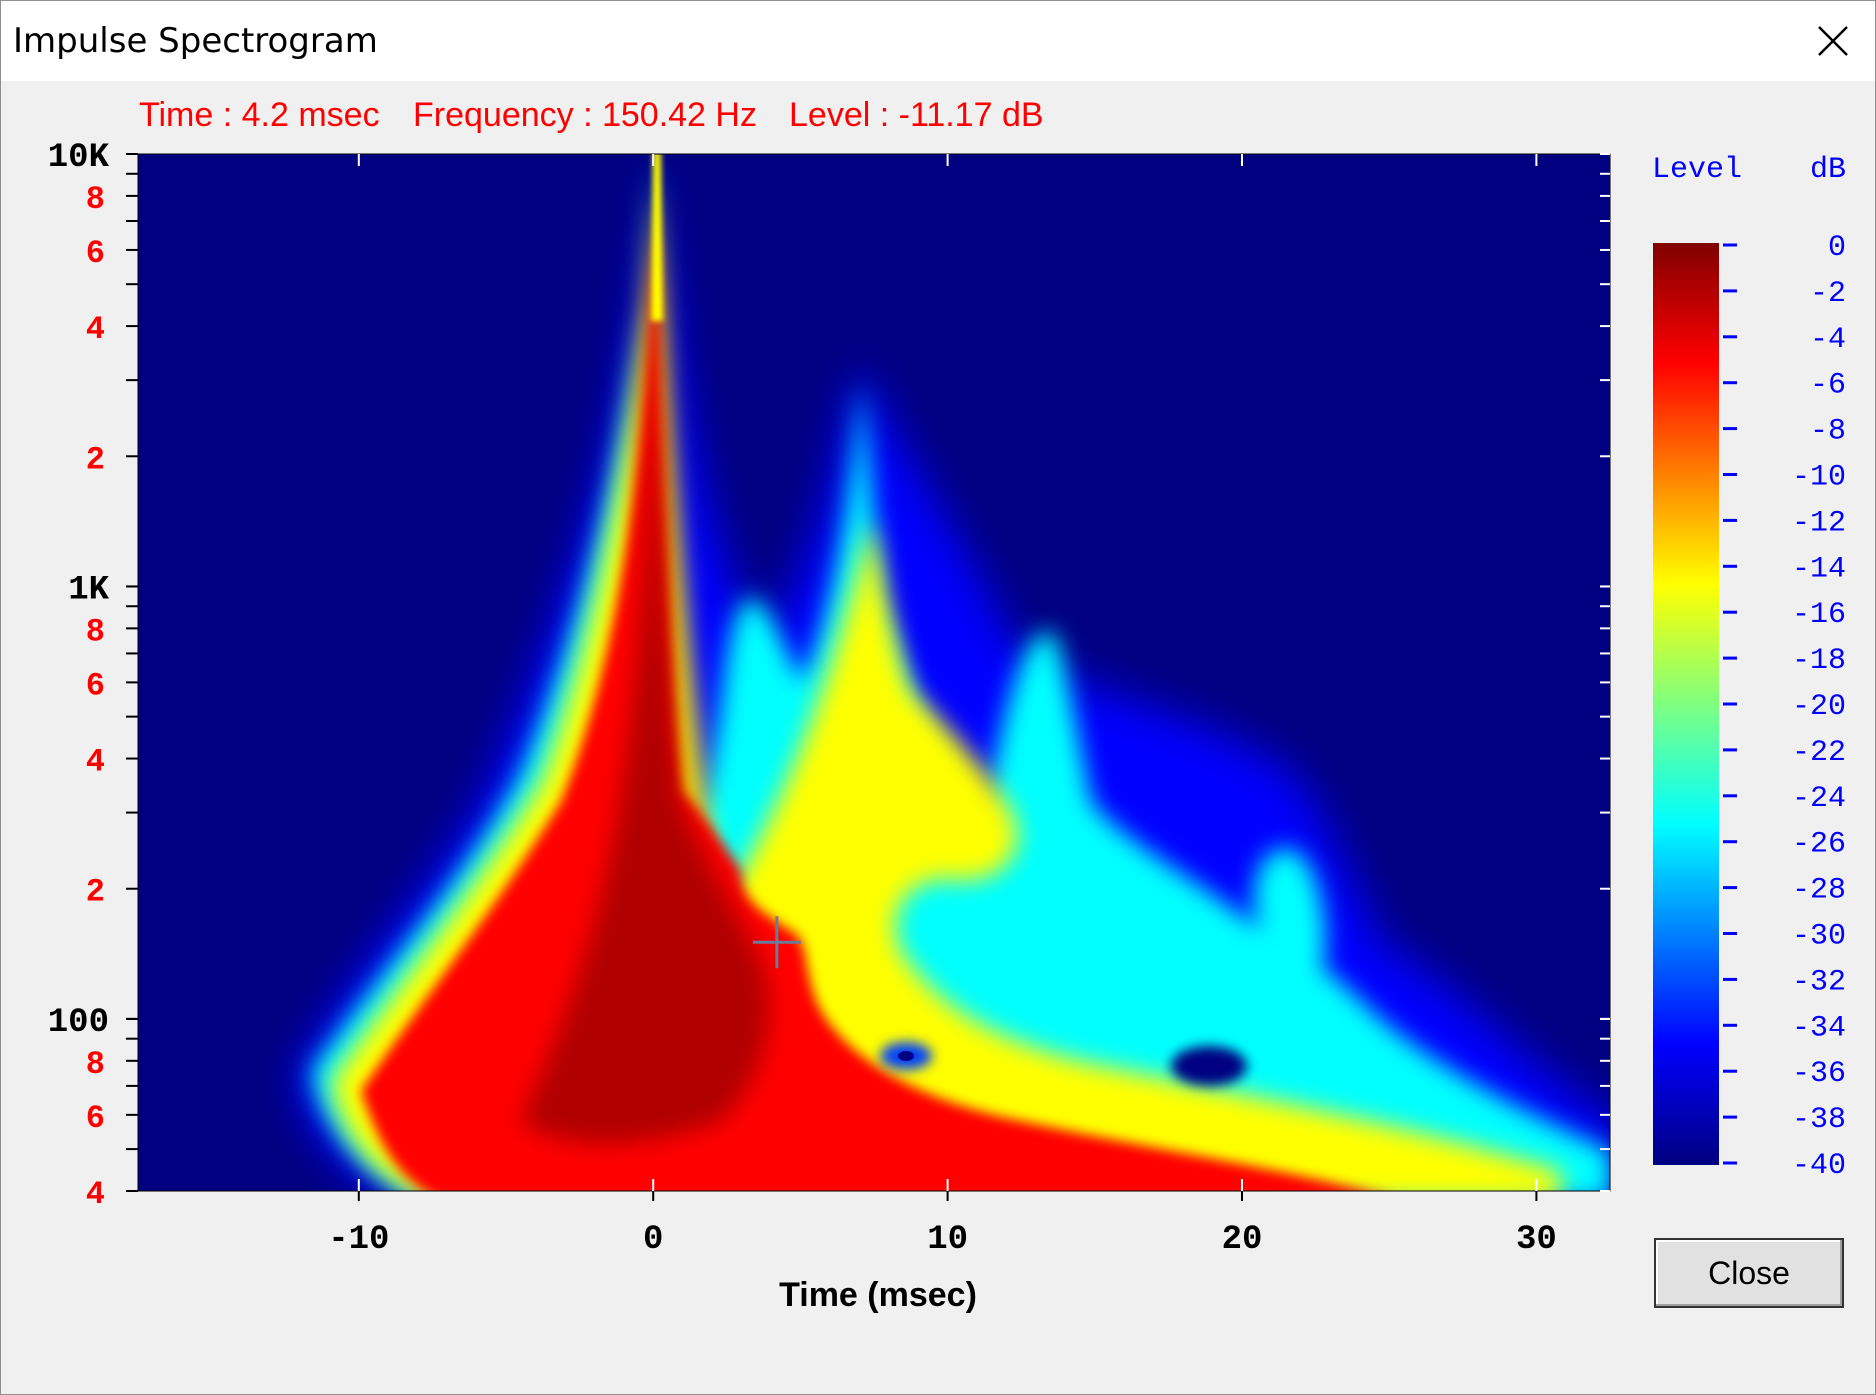 This screenshot has width=1876, height=1395. Describe the element at coordinates (1686, 704) in the screenshot. I see `colorbar-gradient` at that location.